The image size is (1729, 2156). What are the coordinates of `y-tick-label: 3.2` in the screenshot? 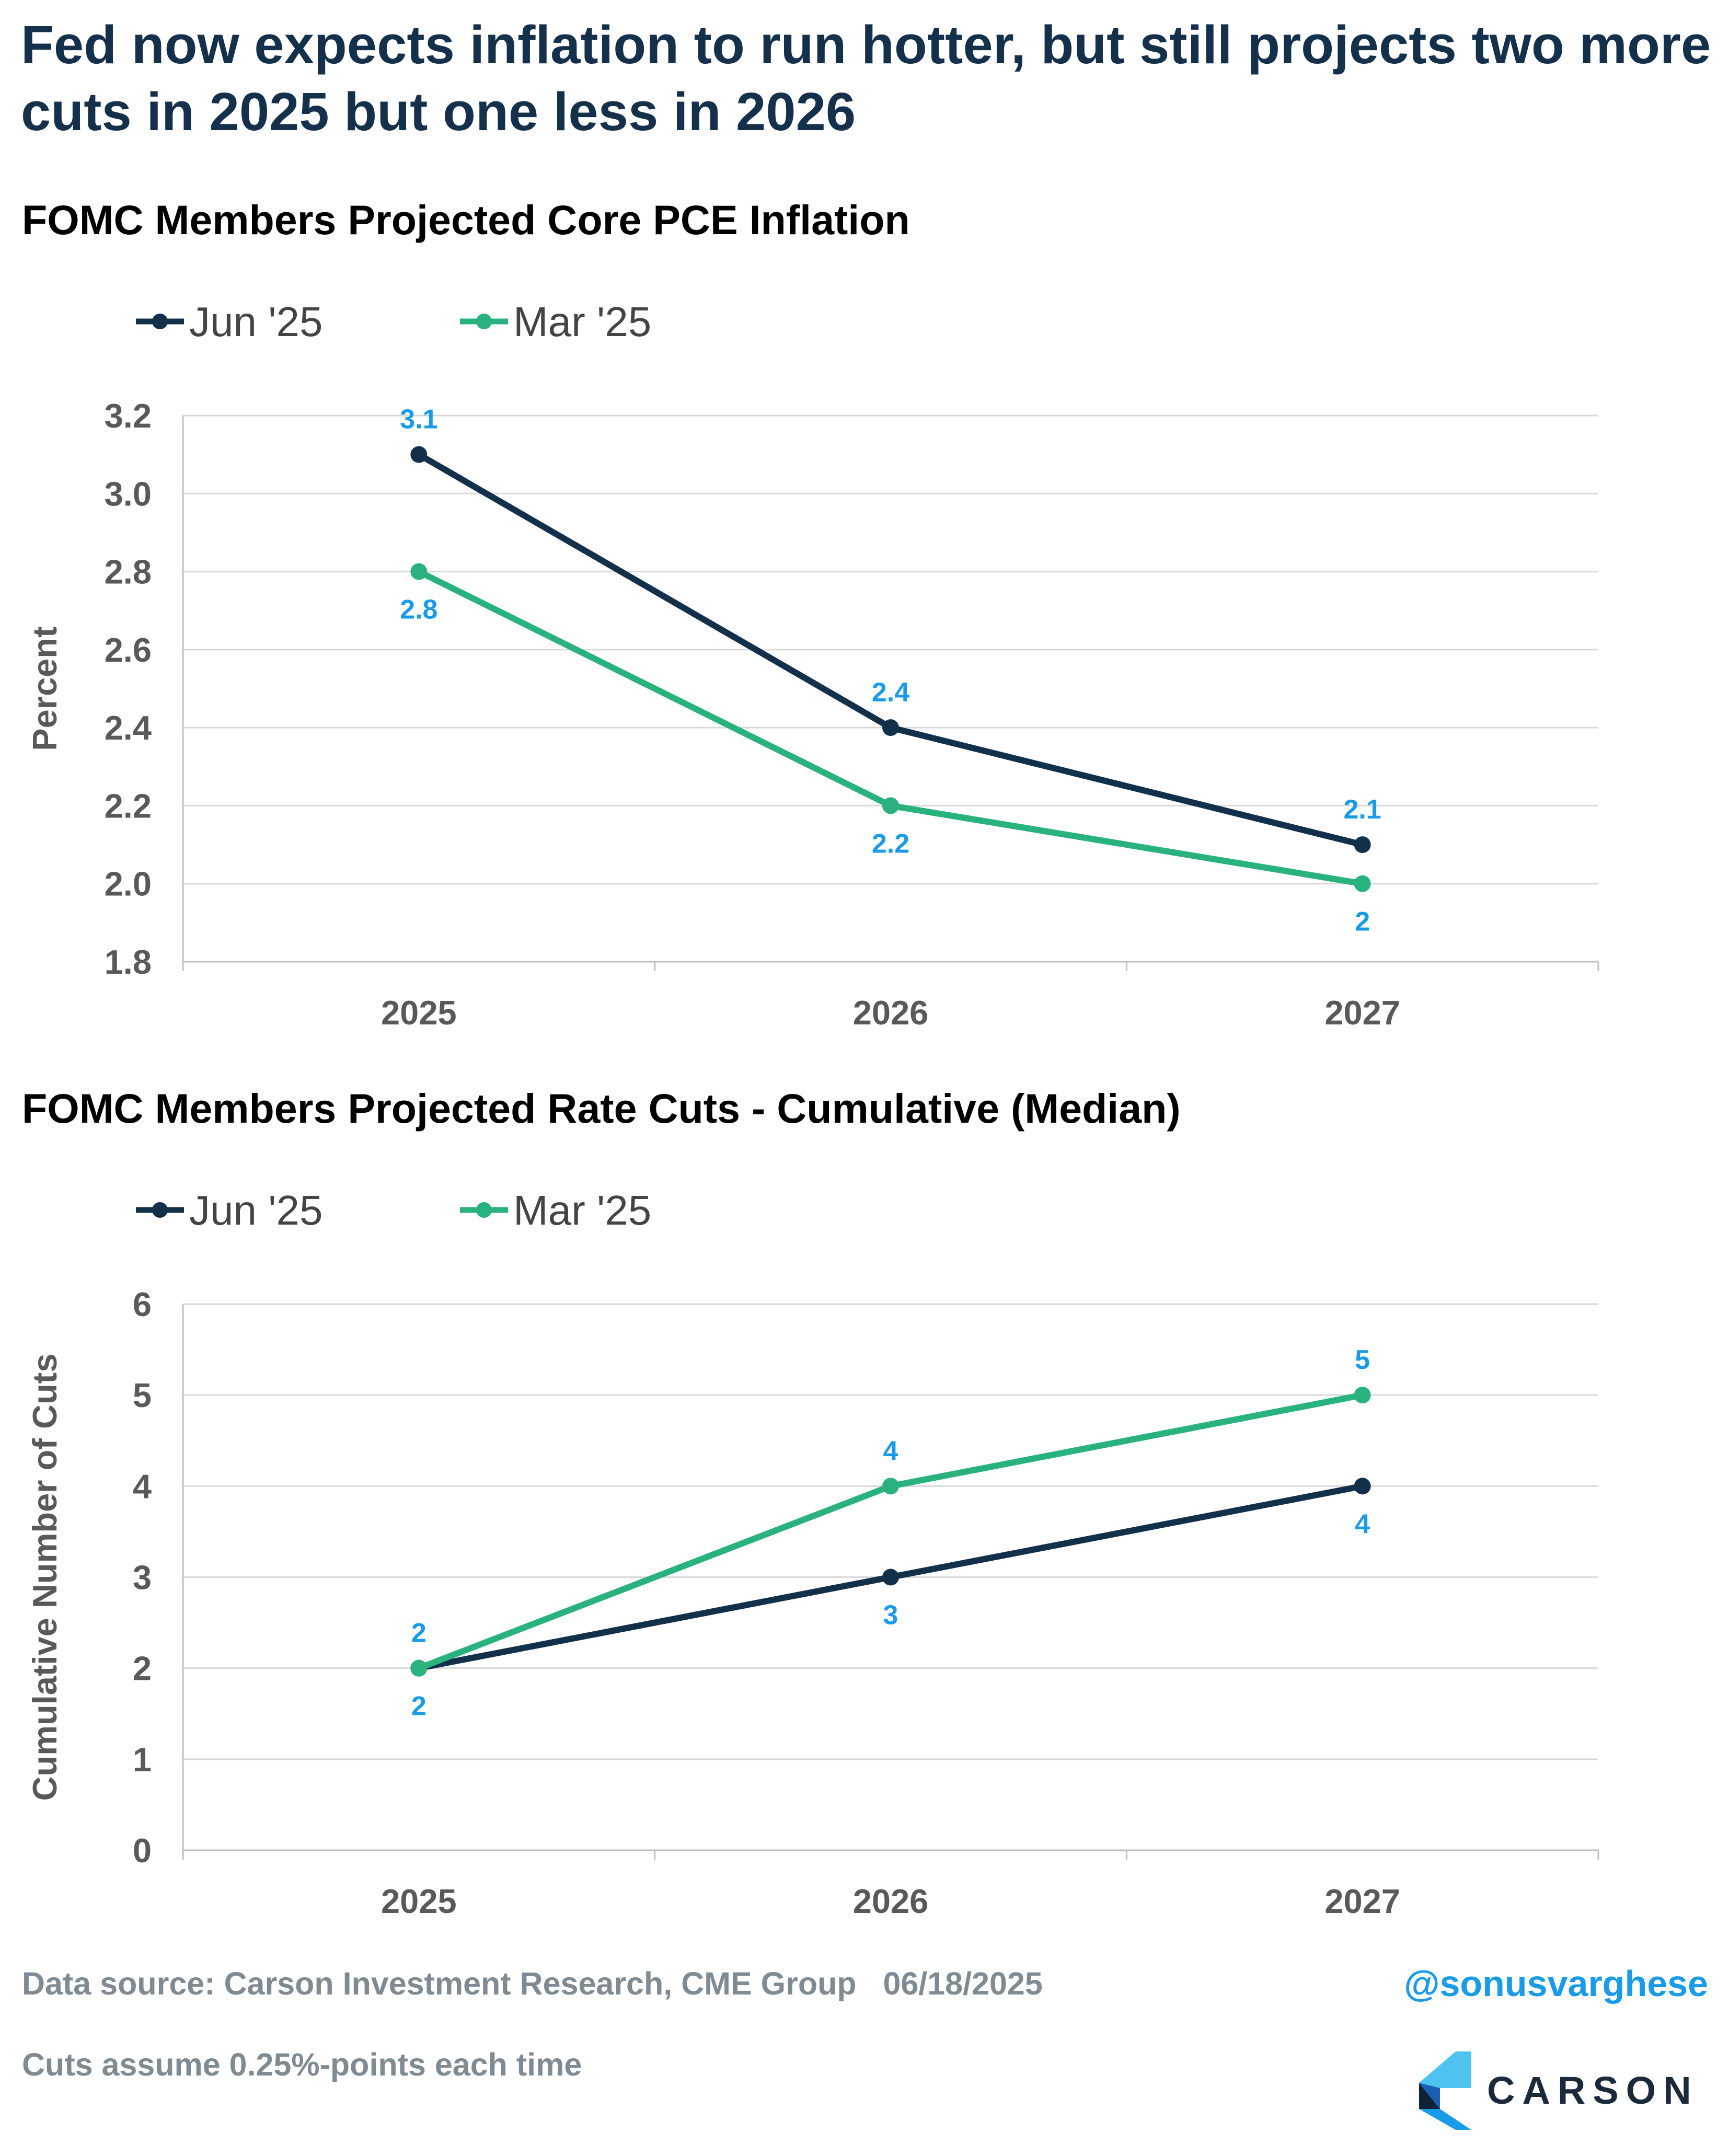 It's located at (128, 416).